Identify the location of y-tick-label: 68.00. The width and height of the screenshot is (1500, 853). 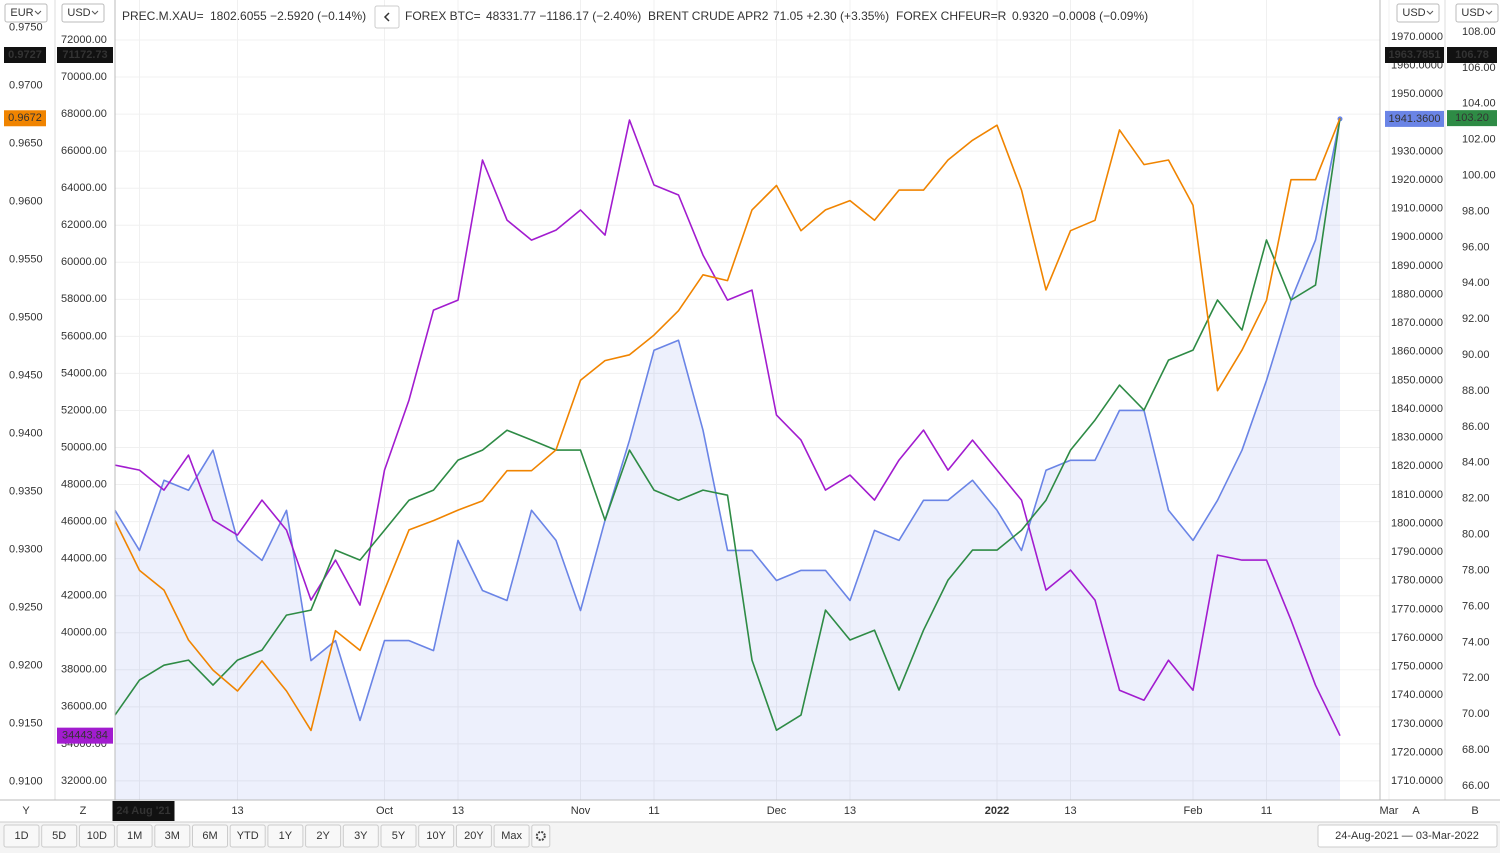
(1476, 750).